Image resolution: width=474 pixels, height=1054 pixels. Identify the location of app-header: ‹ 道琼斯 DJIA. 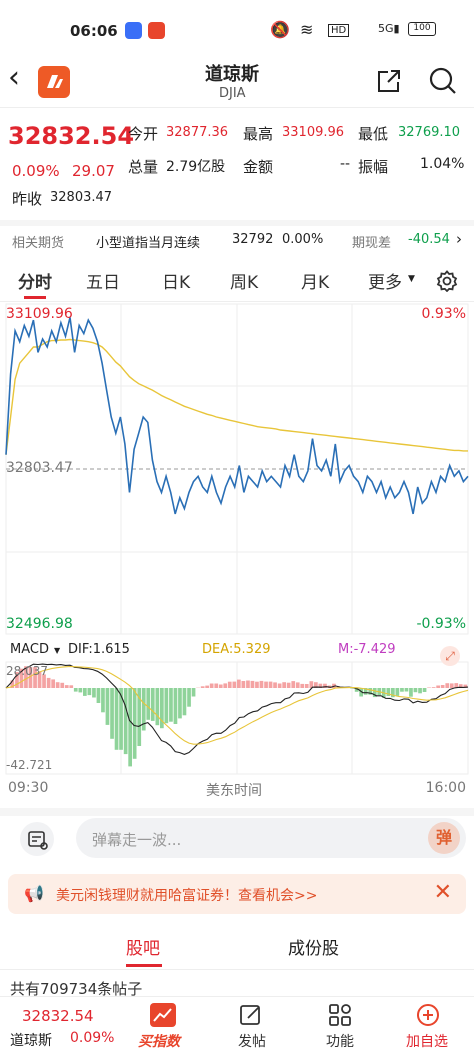
(237, 80).